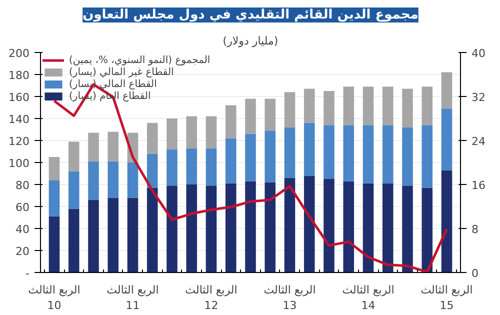 Image resolution: width=500 pixels, height=315 pixels. I want to click on y2-tick-label: 24, so click(479, 141).